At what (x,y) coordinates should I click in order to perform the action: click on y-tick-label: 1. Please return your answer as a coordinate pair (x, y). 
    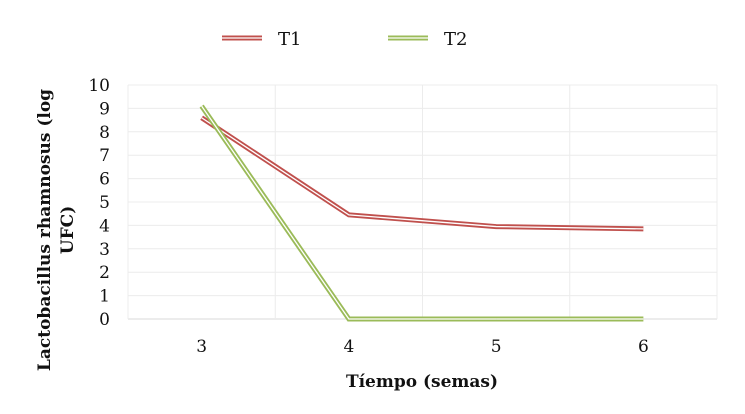
    Looking at the image, I should click on (104, 297).